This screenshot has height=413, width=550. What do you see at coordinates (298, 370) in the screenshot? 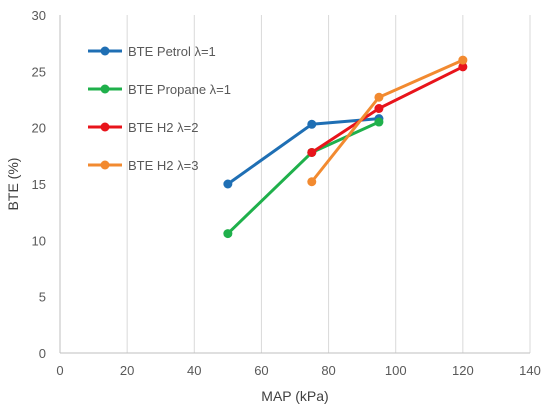
I see `x-tick-labels: 0 20 40 60 80 100 120 140` at bounding box center [298, 370].